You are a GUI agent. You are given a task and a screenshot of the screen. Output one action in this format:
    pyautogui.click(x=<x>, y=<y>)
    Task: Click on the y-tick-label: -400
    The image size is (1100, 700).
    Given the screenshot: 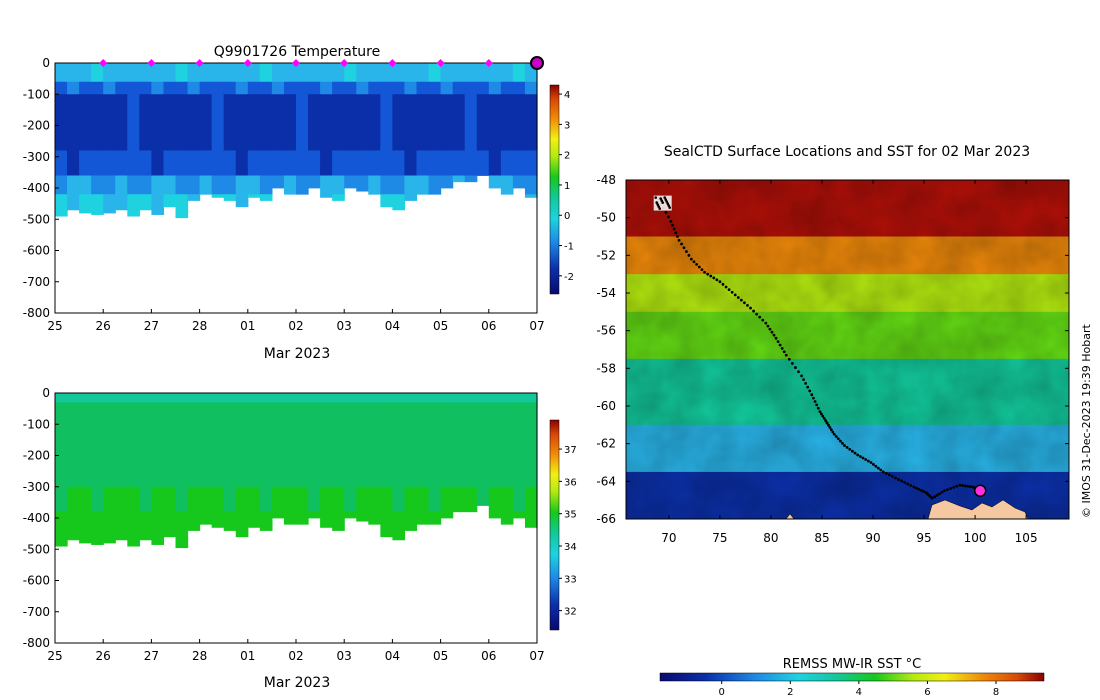 What is the action you would take?
    pyautogui.click(x=36, y=188)
    